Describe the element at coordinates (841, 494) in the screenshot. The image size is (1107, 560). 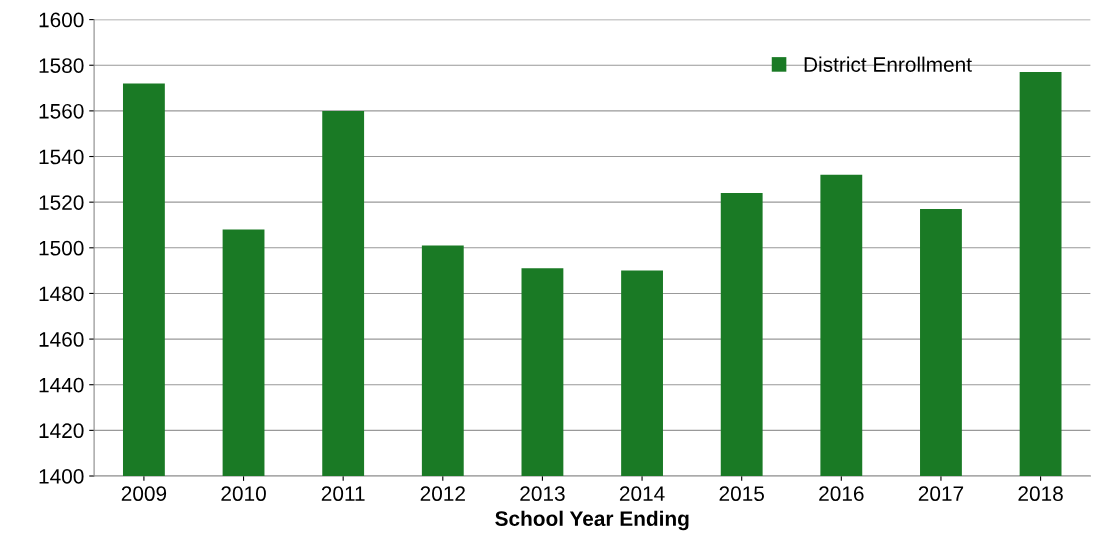
I see `x-tick-label: 2016` at that location.